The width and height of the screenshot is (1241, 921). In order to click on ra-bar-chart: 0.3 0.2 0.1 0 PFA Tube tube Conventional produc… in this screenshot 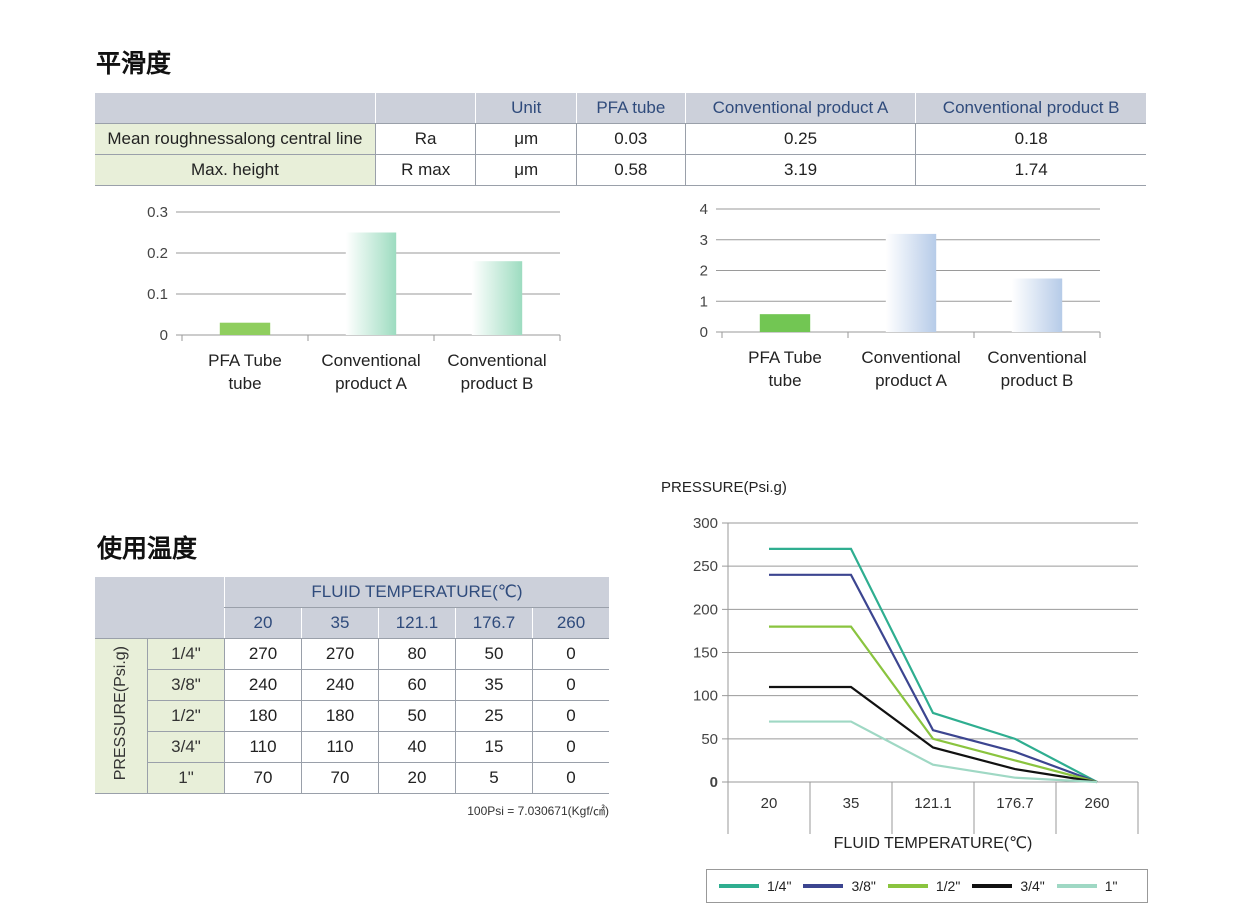, I will do `click(354, 298)`.